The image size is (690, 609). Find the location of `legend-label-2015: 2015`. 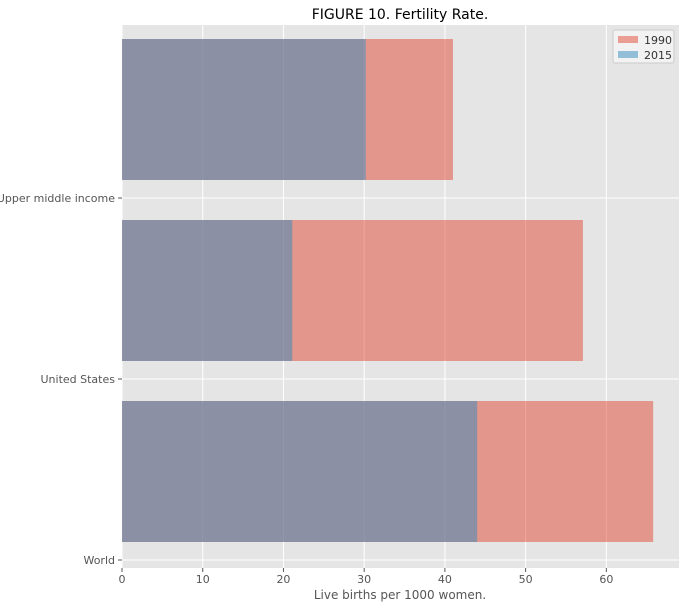

legend-label-2015: 2015 is located at coordinates (658, 55).